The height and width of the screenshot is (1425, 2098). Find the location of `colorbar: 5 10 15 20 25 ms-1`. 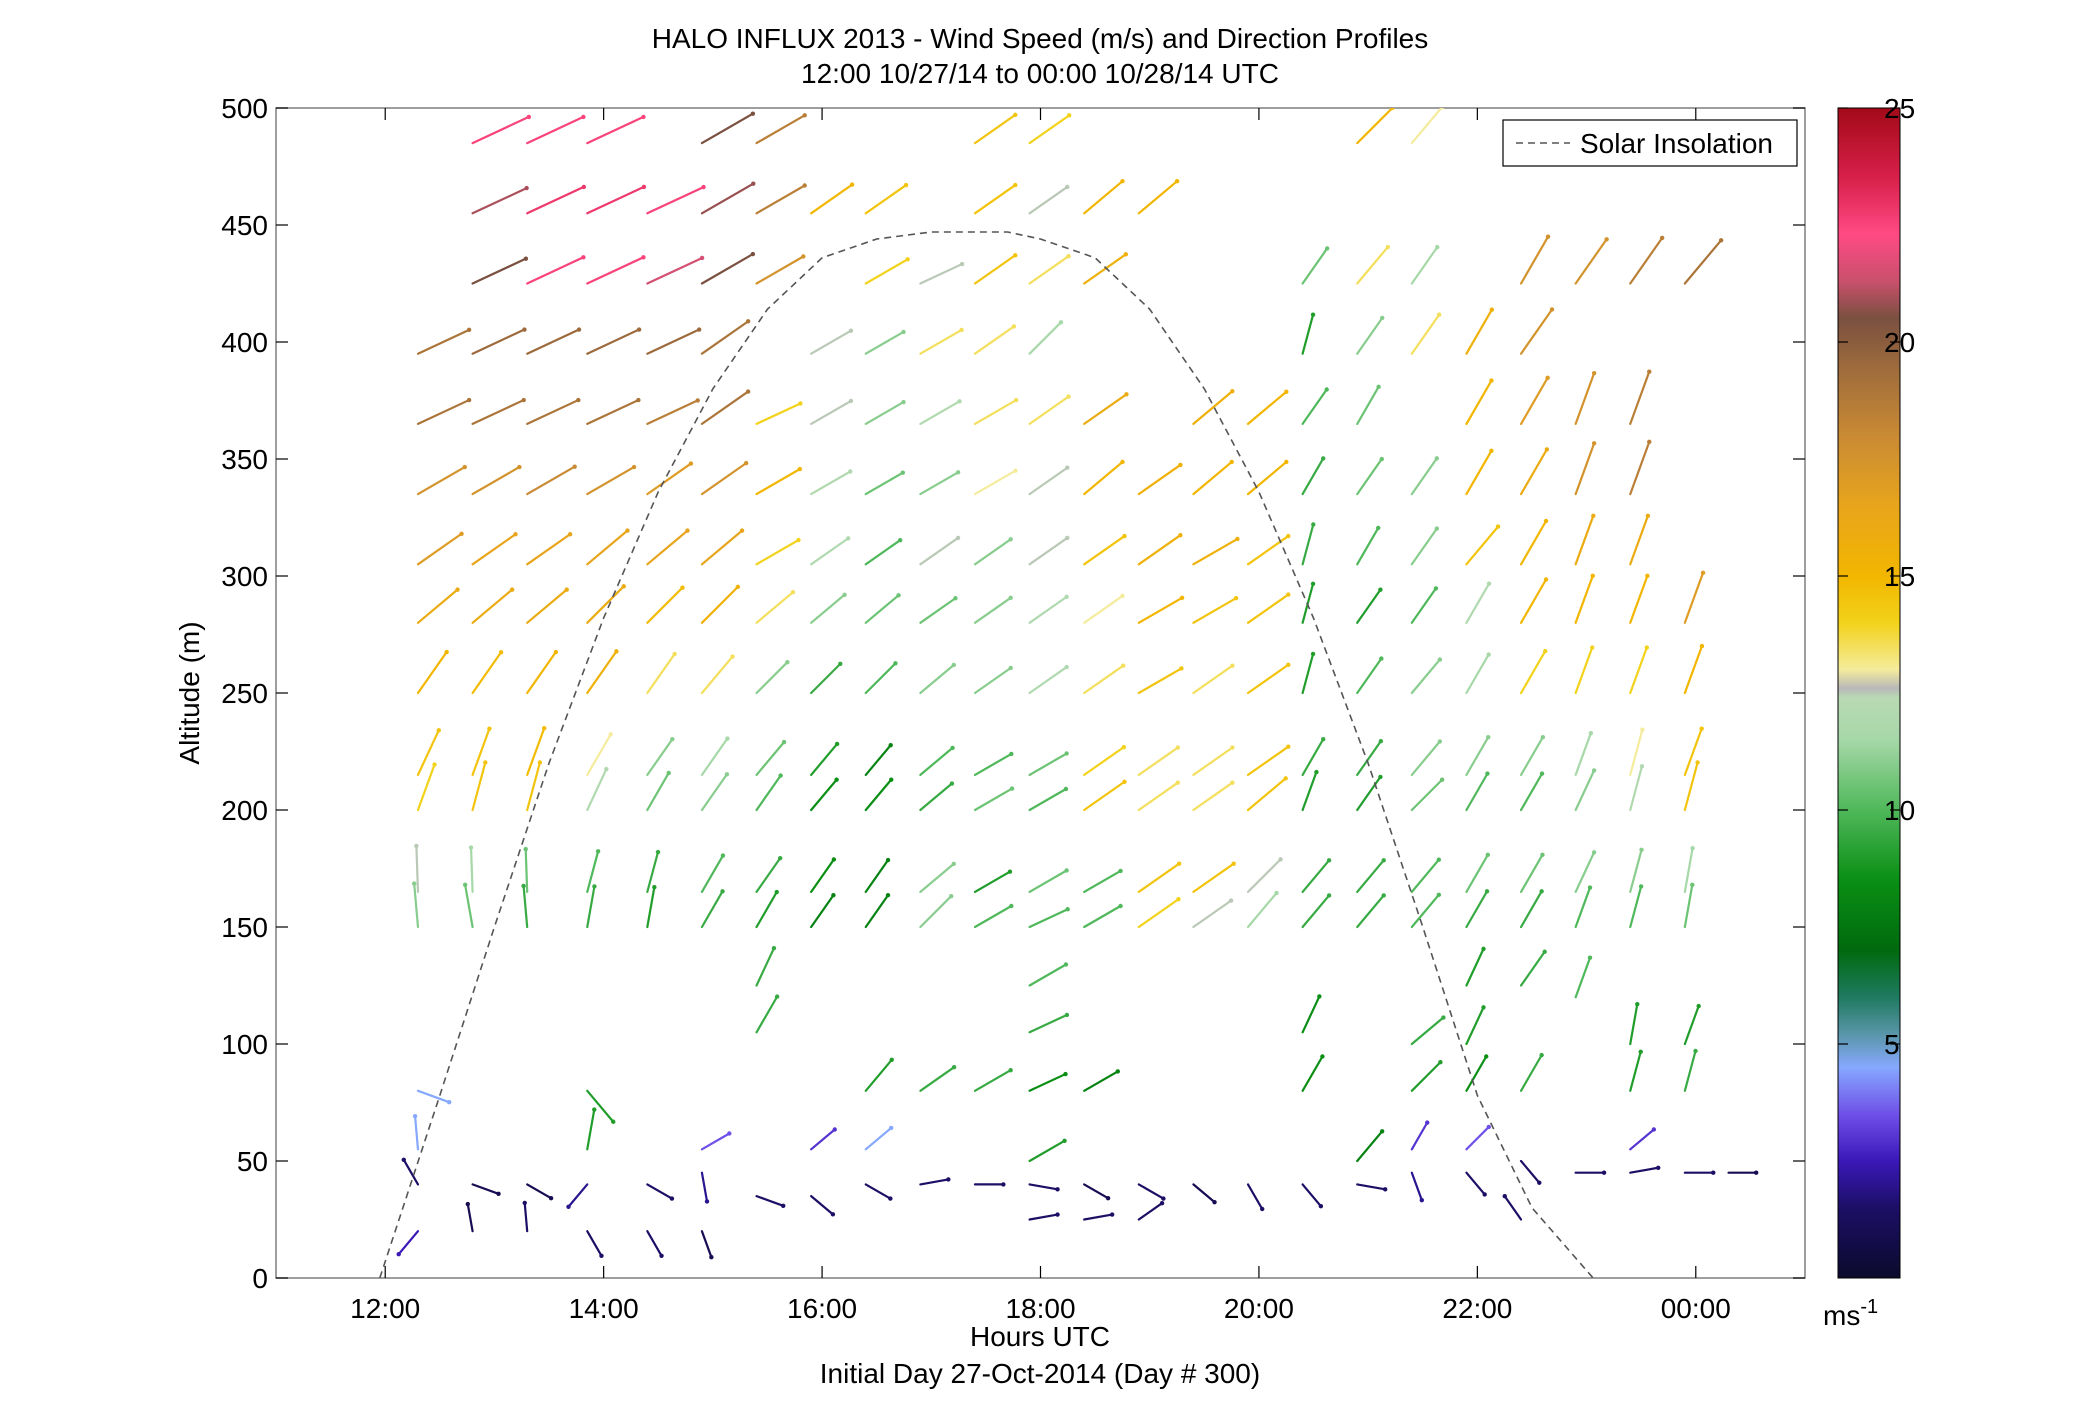

colorbar: 5 10 15 20 25 ms-1 is located at coordinates (1869, 712).